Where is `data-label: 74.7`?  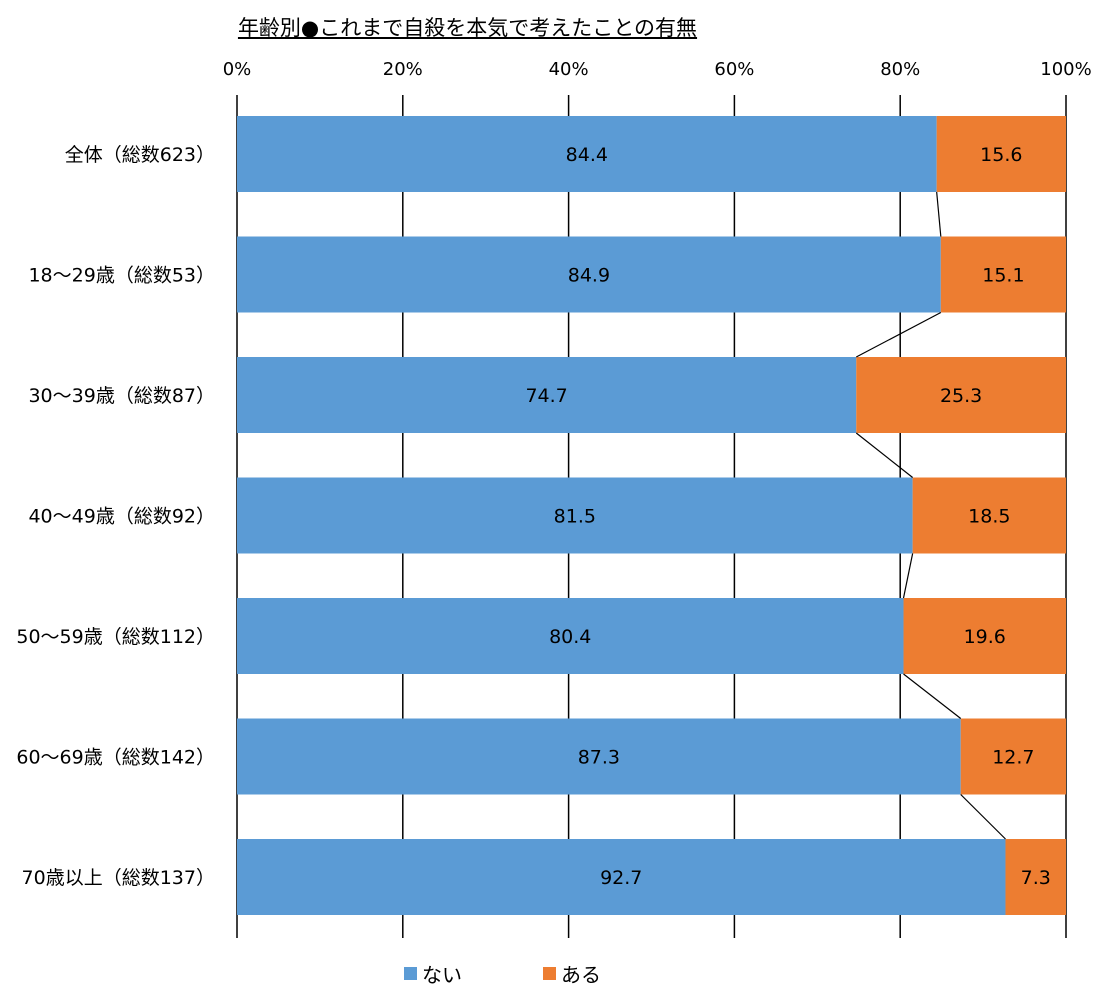 data-label: 74.7 is located at coordinates (546, 396).